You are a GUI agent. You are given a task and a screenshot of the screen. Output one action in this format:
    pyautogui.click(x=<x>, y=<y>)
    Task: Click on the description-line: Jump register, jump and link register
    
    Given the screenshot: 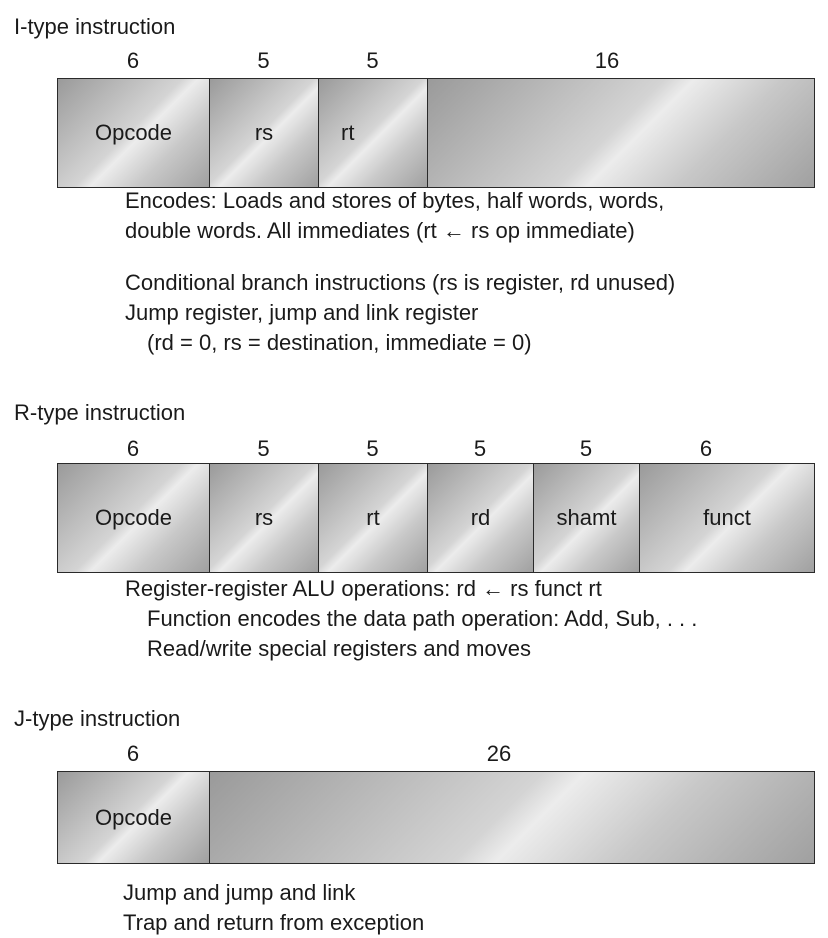 What is the action you would take?
    pyautogui.click(x=302, y=312)
    